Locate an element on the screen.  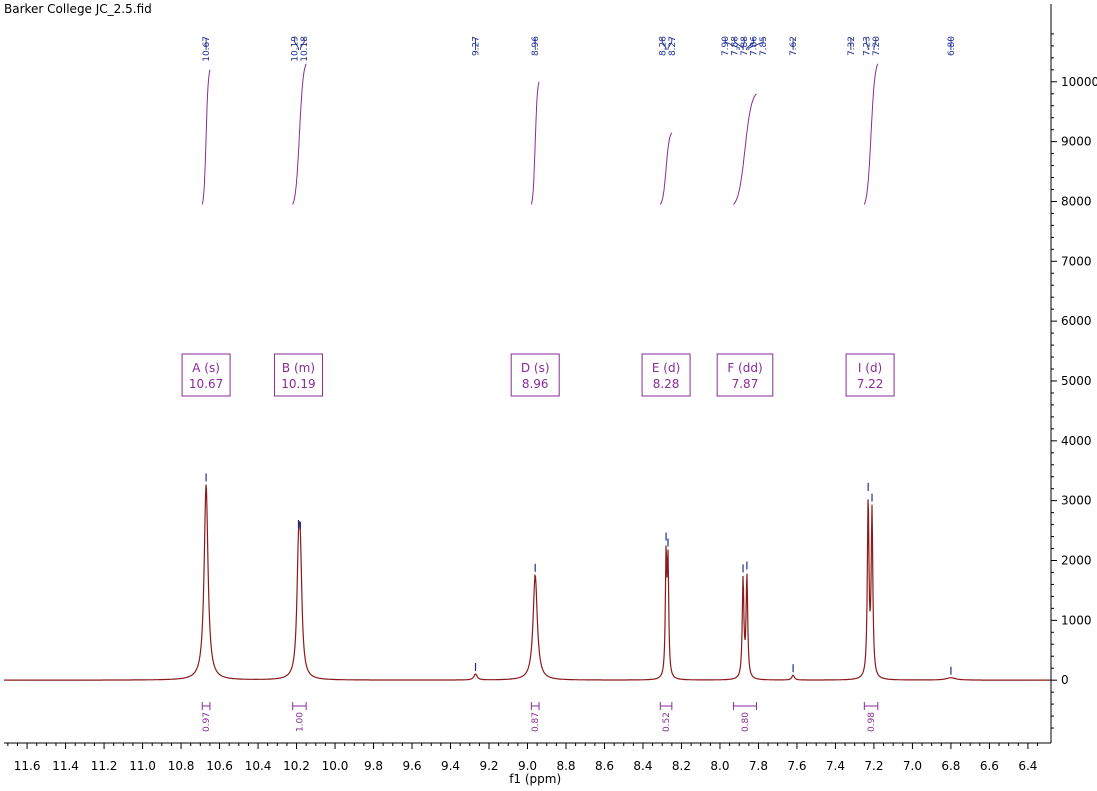
x-tick-label: 9.6 is located at coordinates (411, 766).